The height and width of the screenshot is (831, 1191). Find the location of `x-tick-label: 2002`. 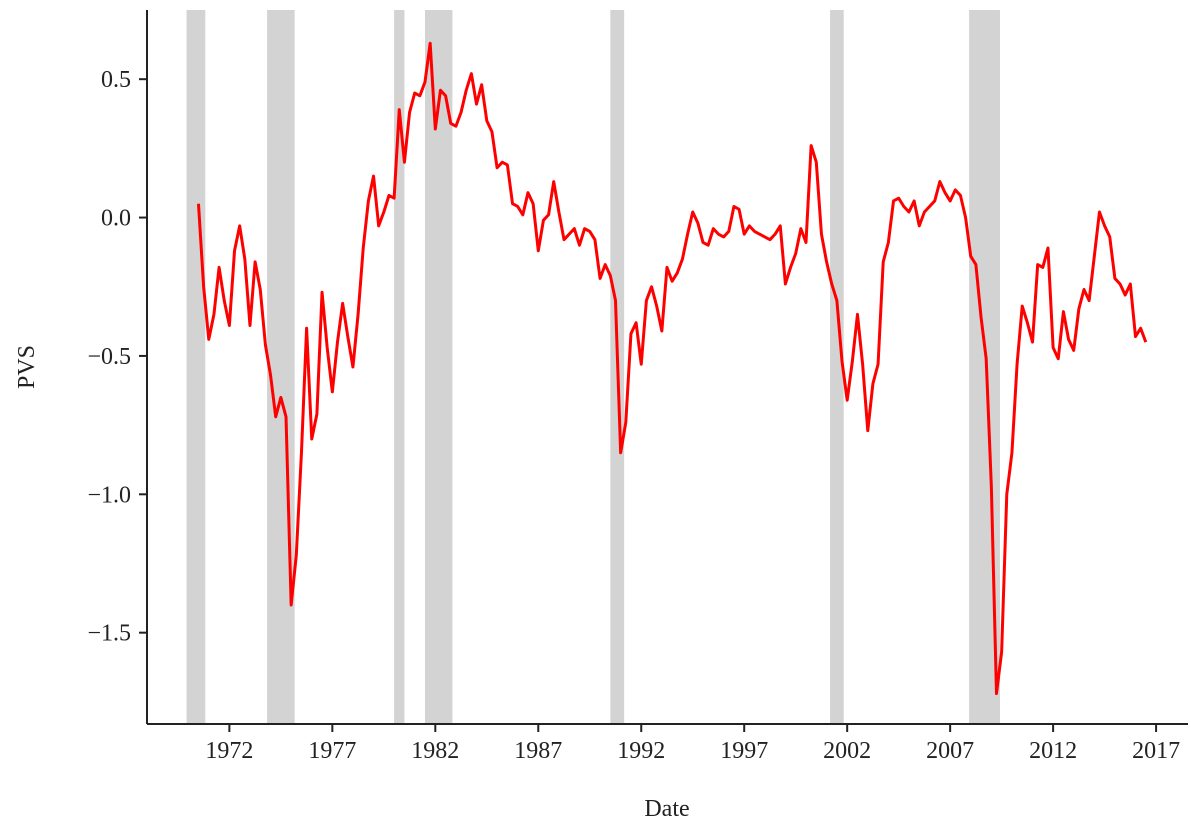

x-tick-label: 2002 is located at coordinates (847, 751).